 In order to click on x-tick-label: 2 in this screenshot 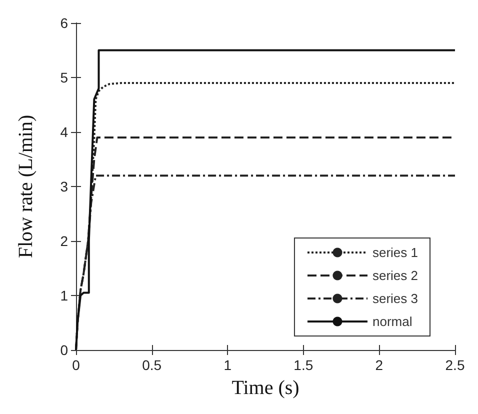, I will do `click(379, 365)`.